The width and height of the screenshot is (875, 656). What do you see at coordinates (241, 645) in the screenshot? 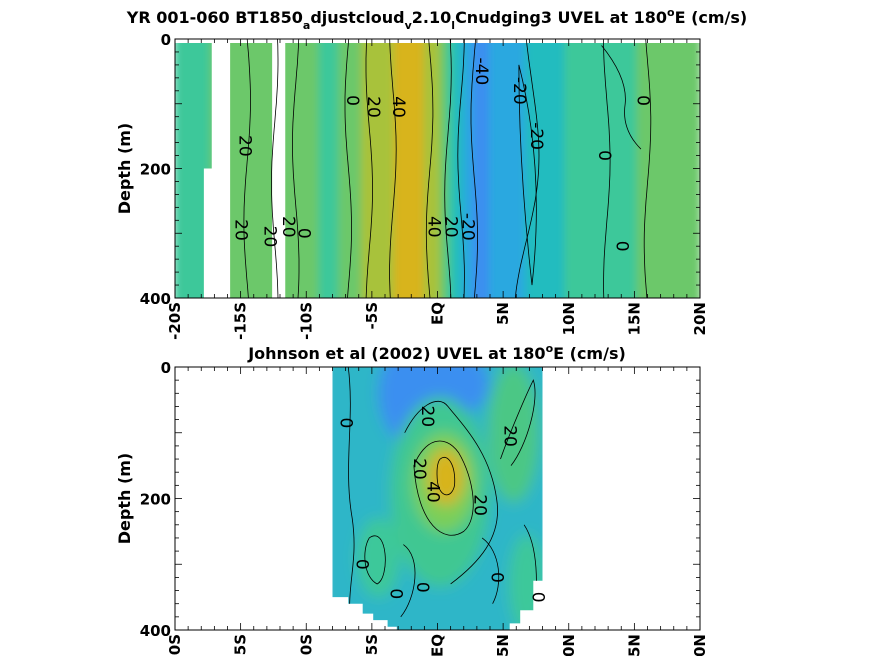
I see `x-tick-label: -15S` at bounding box center [241, 645].